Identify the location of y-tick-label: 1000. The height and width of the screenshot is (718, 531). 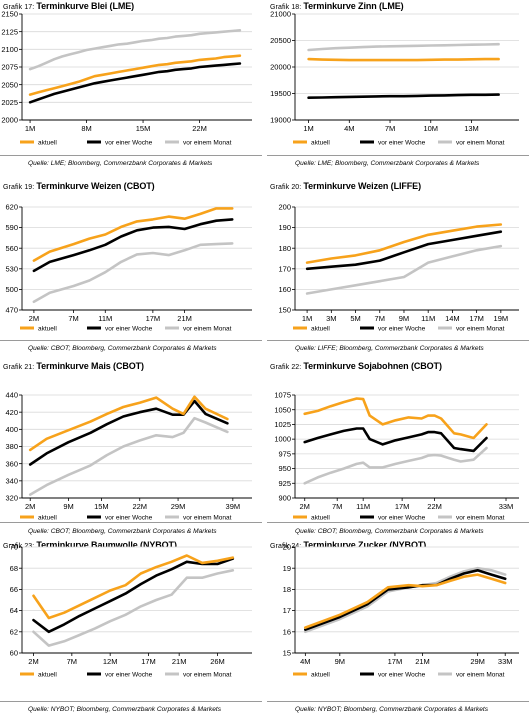
(282, 439).